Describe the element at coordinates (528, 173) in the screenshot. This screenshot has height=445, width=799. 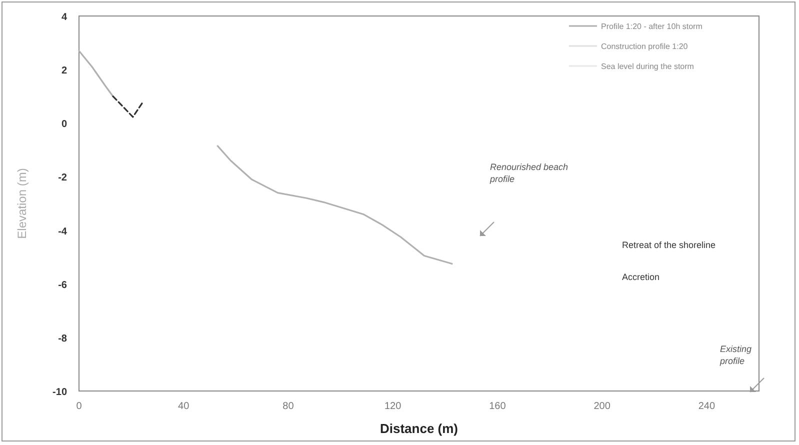
I see `annotation: Renourished beach profile` at that location.